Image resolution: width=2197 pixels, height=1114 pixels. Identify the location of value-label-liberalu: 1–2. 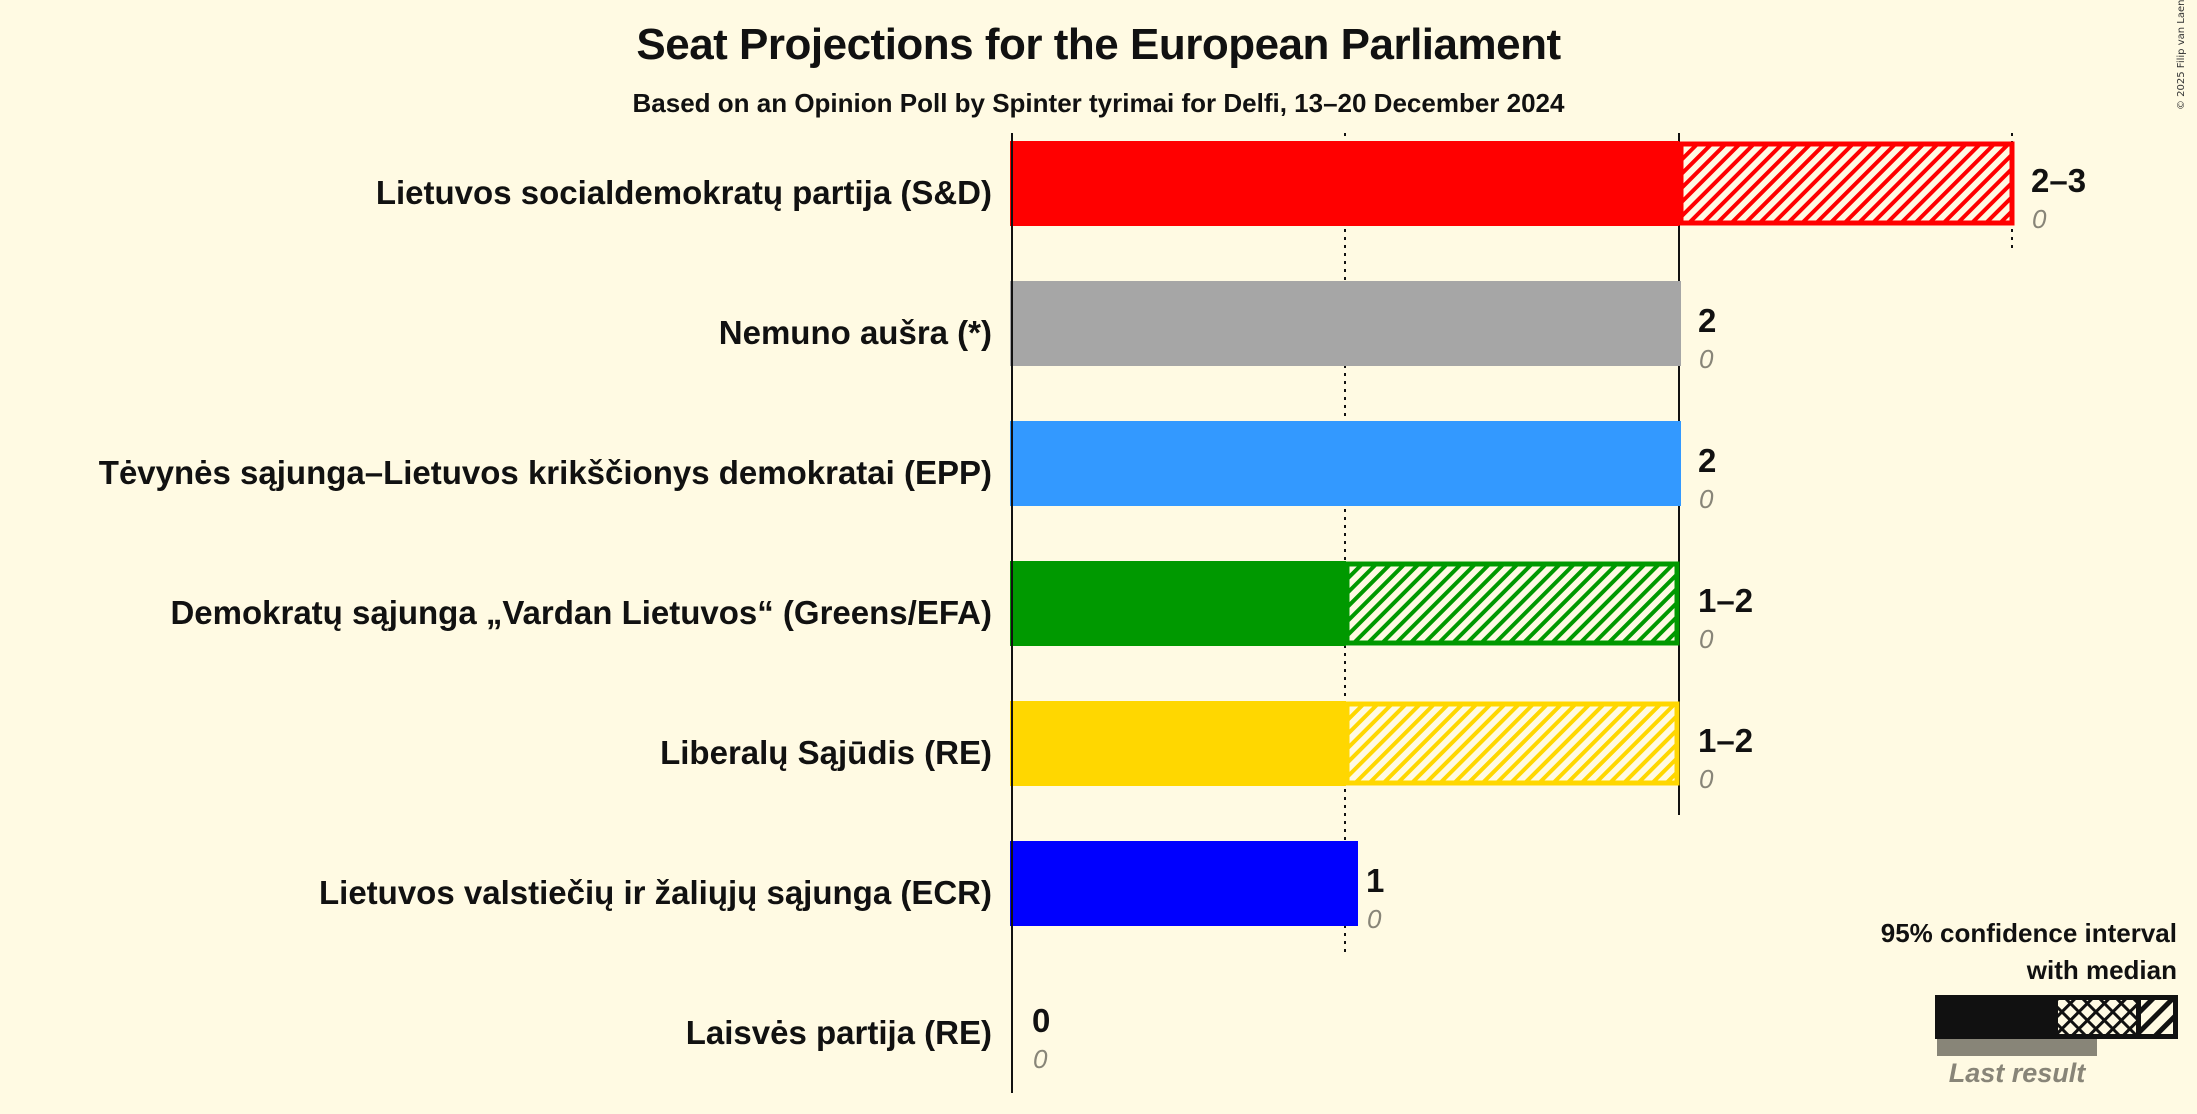
(1726, 740).